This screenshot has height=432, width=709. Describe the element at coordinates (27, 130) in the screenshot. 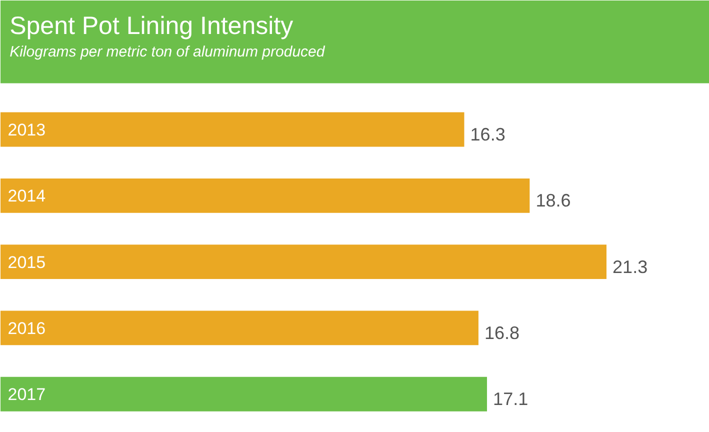

I see `y-tick-label: 2013` at that location.